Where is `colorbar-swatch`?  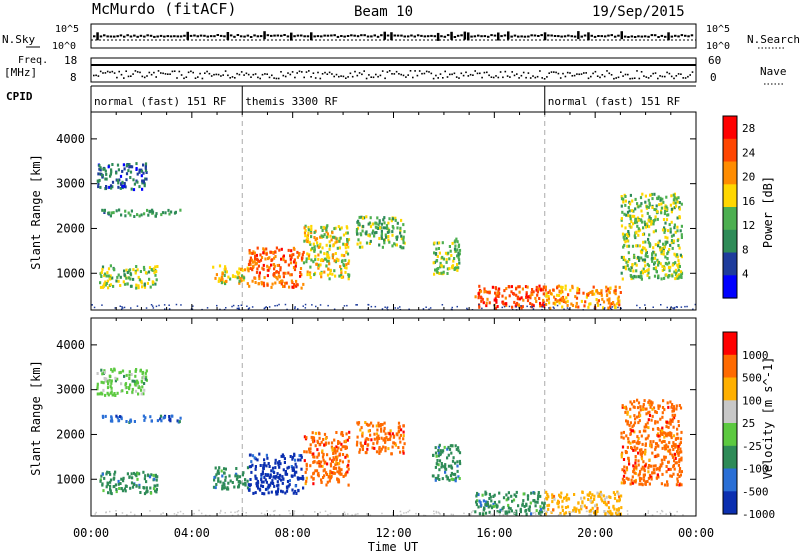 colorbar-swatch is located at coordinates (730, 241).